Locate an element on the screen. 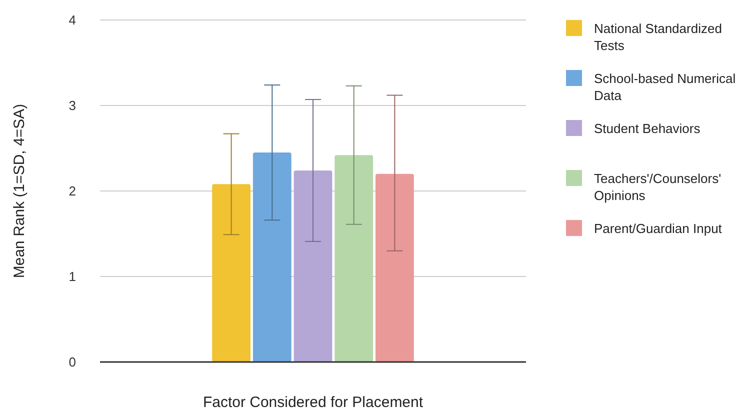  y-tick-label: 0 is located at coordinates (72, 362).